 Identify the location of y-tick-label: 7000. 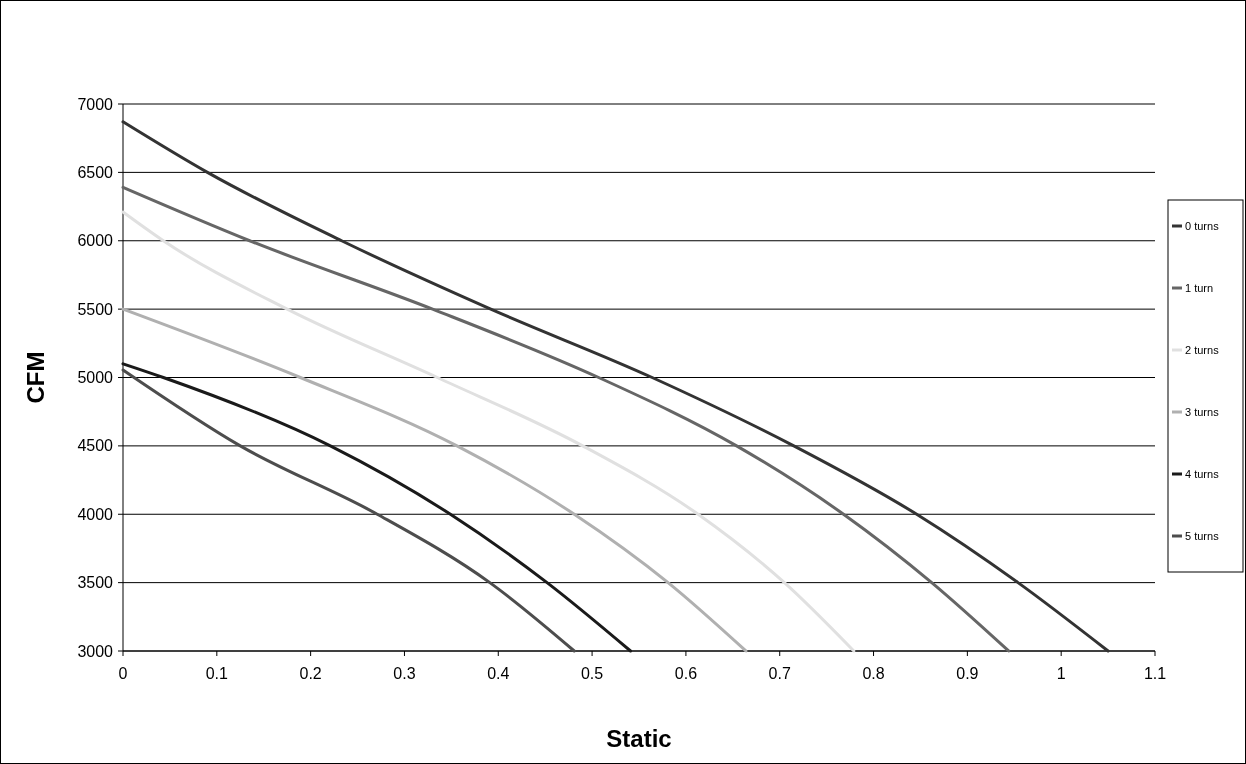
(95, 104).